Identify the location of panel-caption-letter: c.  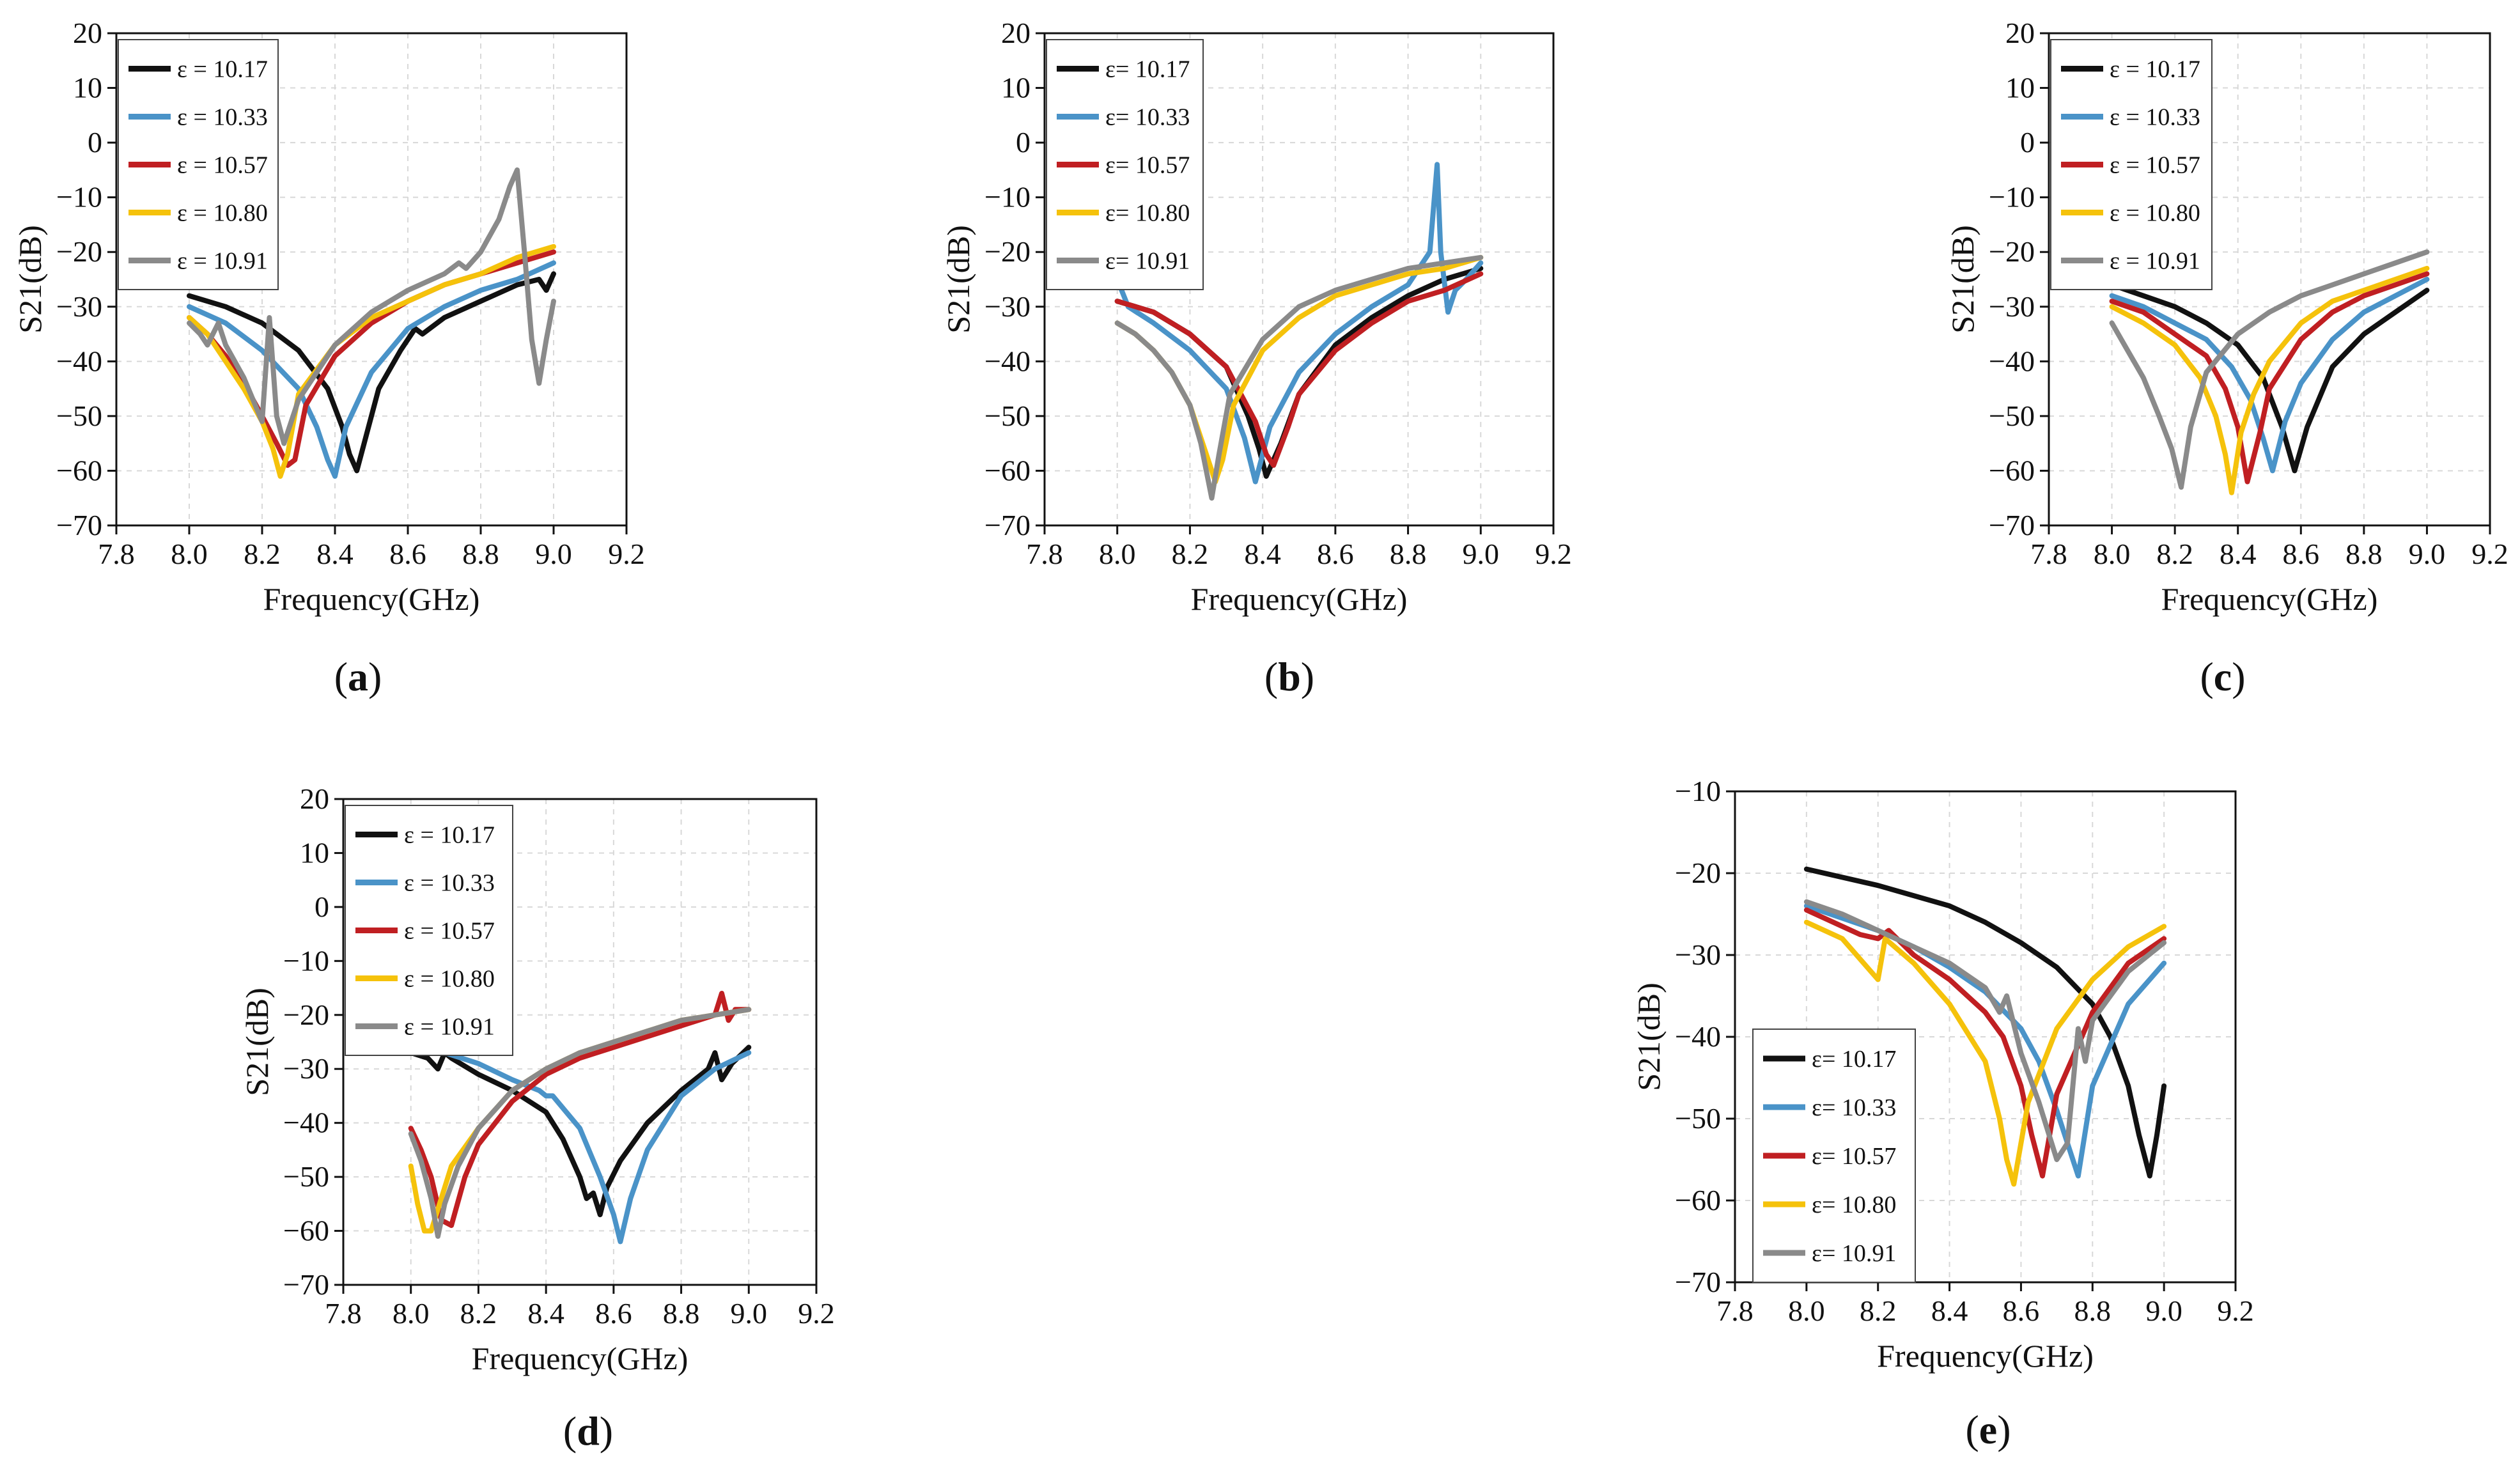
(2223, 677).